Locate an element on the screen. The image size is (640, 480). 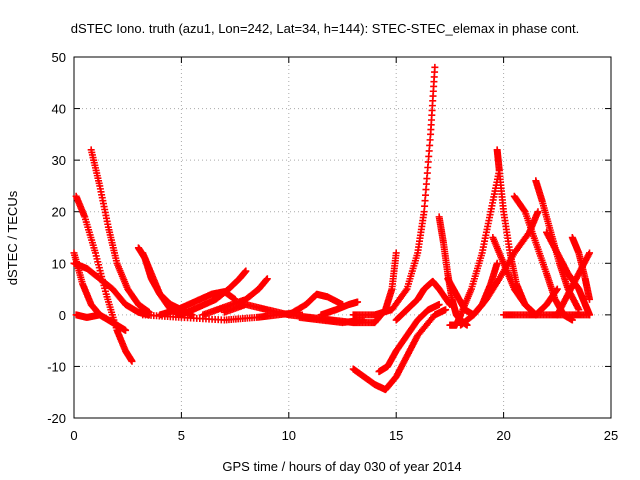
x-tick-label: 10 is located at coordinates (289, 435).